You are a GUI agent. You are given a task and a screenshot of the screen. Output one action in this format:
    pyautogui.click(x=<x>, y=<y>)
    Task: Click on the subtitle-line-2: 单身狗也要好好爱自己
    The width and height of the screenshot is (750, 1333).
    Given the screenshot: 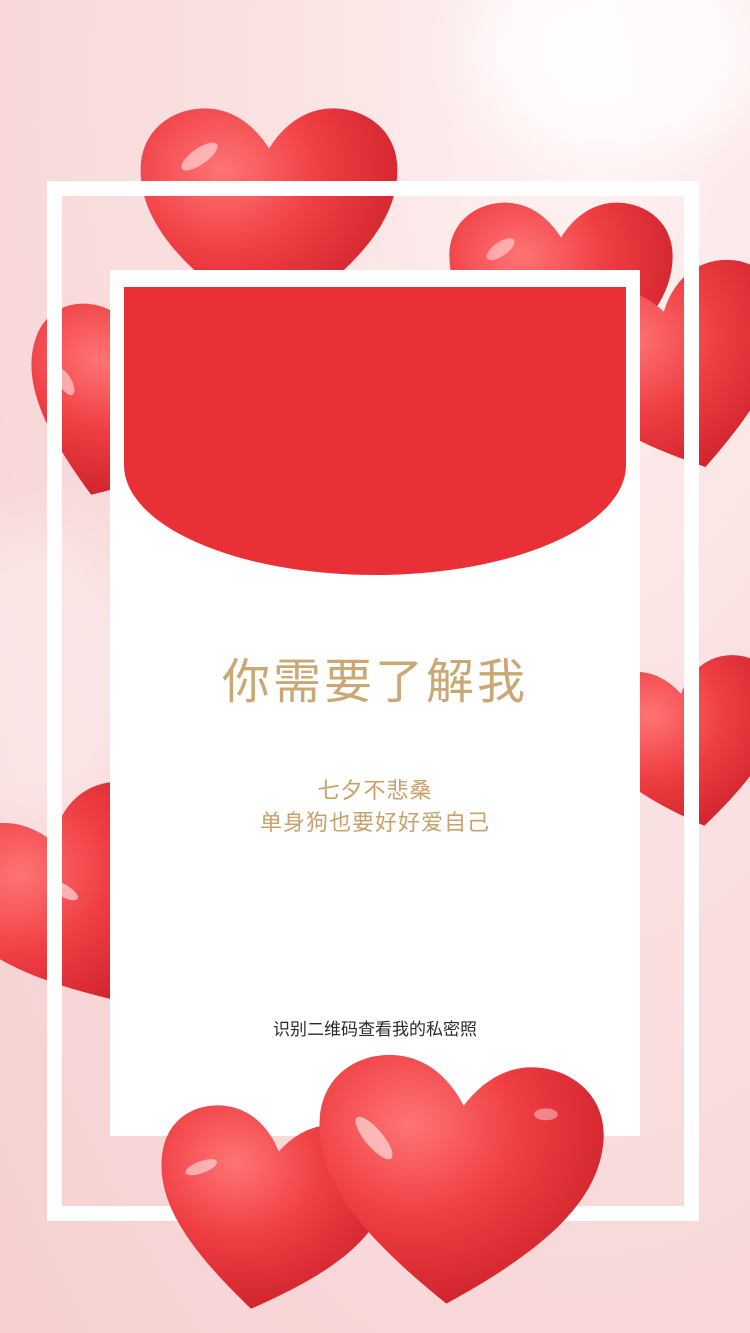 What is the action you would take?
    pyautogui.click(x=374, y=823)
    